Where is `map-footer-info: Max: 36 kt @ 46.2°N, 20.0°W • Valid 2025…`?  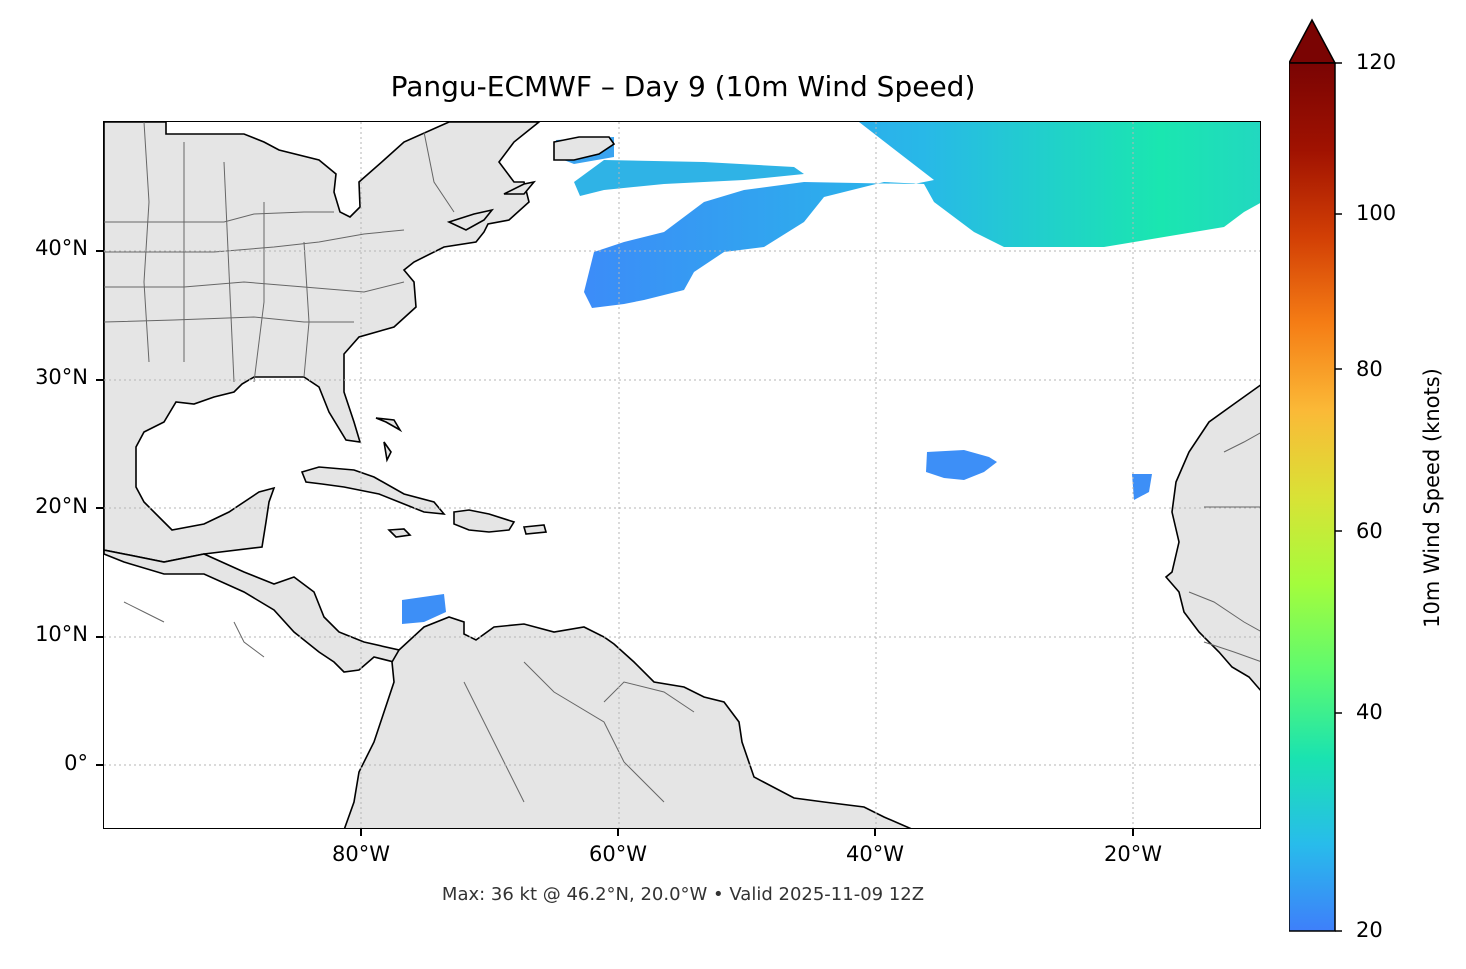
map-footer-info: Max: 36 kt @ 46.2°N, 20.0°W • Valid 2025… is located at coordinates (683, 894).